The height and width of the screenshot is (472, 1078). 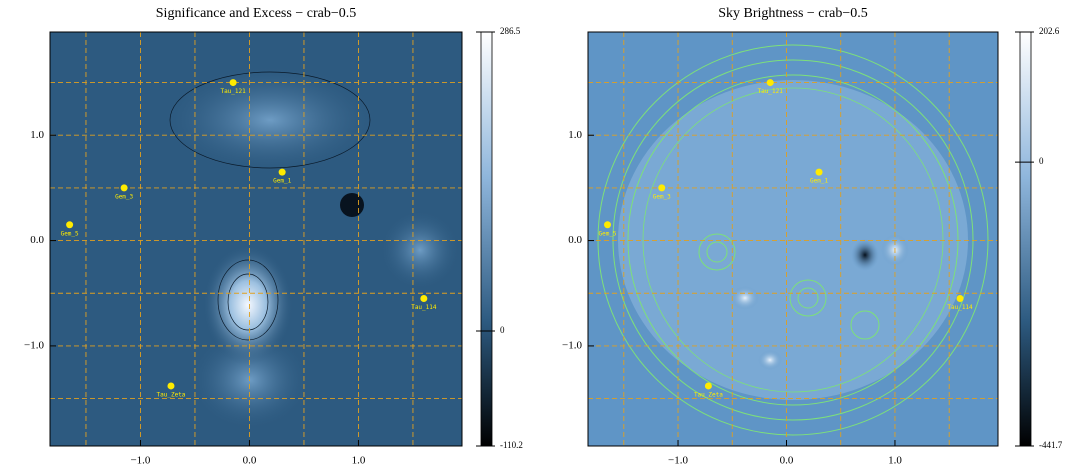 I want to click on colorbar-tick-label: 286.5, so click(x=510, y=31).